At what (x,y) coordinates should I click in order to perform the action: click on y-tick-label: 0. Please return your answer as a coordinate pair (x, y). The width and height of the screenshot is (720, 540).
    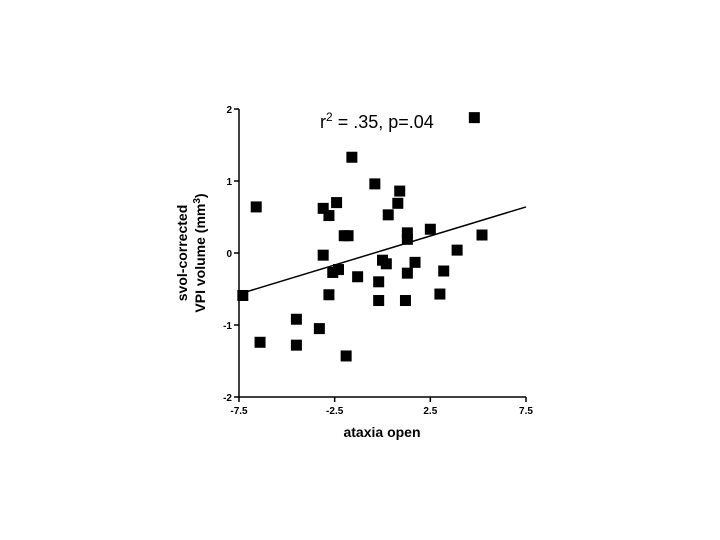
    Looking at the image, I should click on (229, 254).